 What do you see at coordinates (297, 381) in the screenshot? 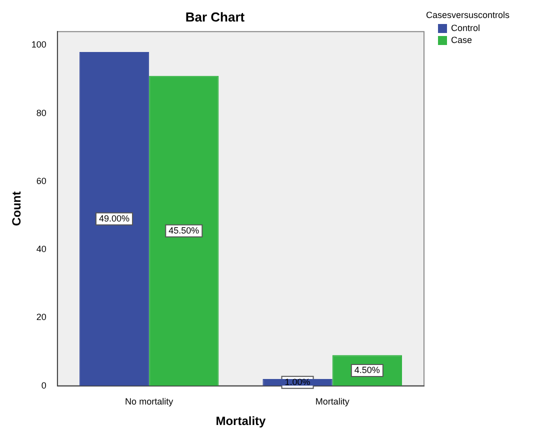
I see `annotation: 1.00%` at bounding box center [297, 381].